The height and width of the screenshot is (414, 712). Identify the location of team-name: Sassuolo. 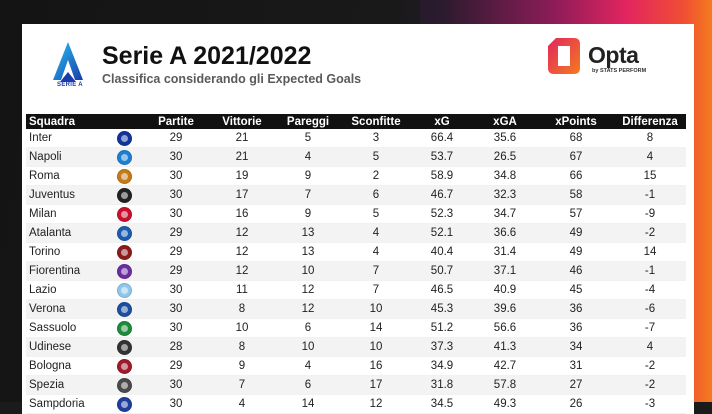
(65, 328).